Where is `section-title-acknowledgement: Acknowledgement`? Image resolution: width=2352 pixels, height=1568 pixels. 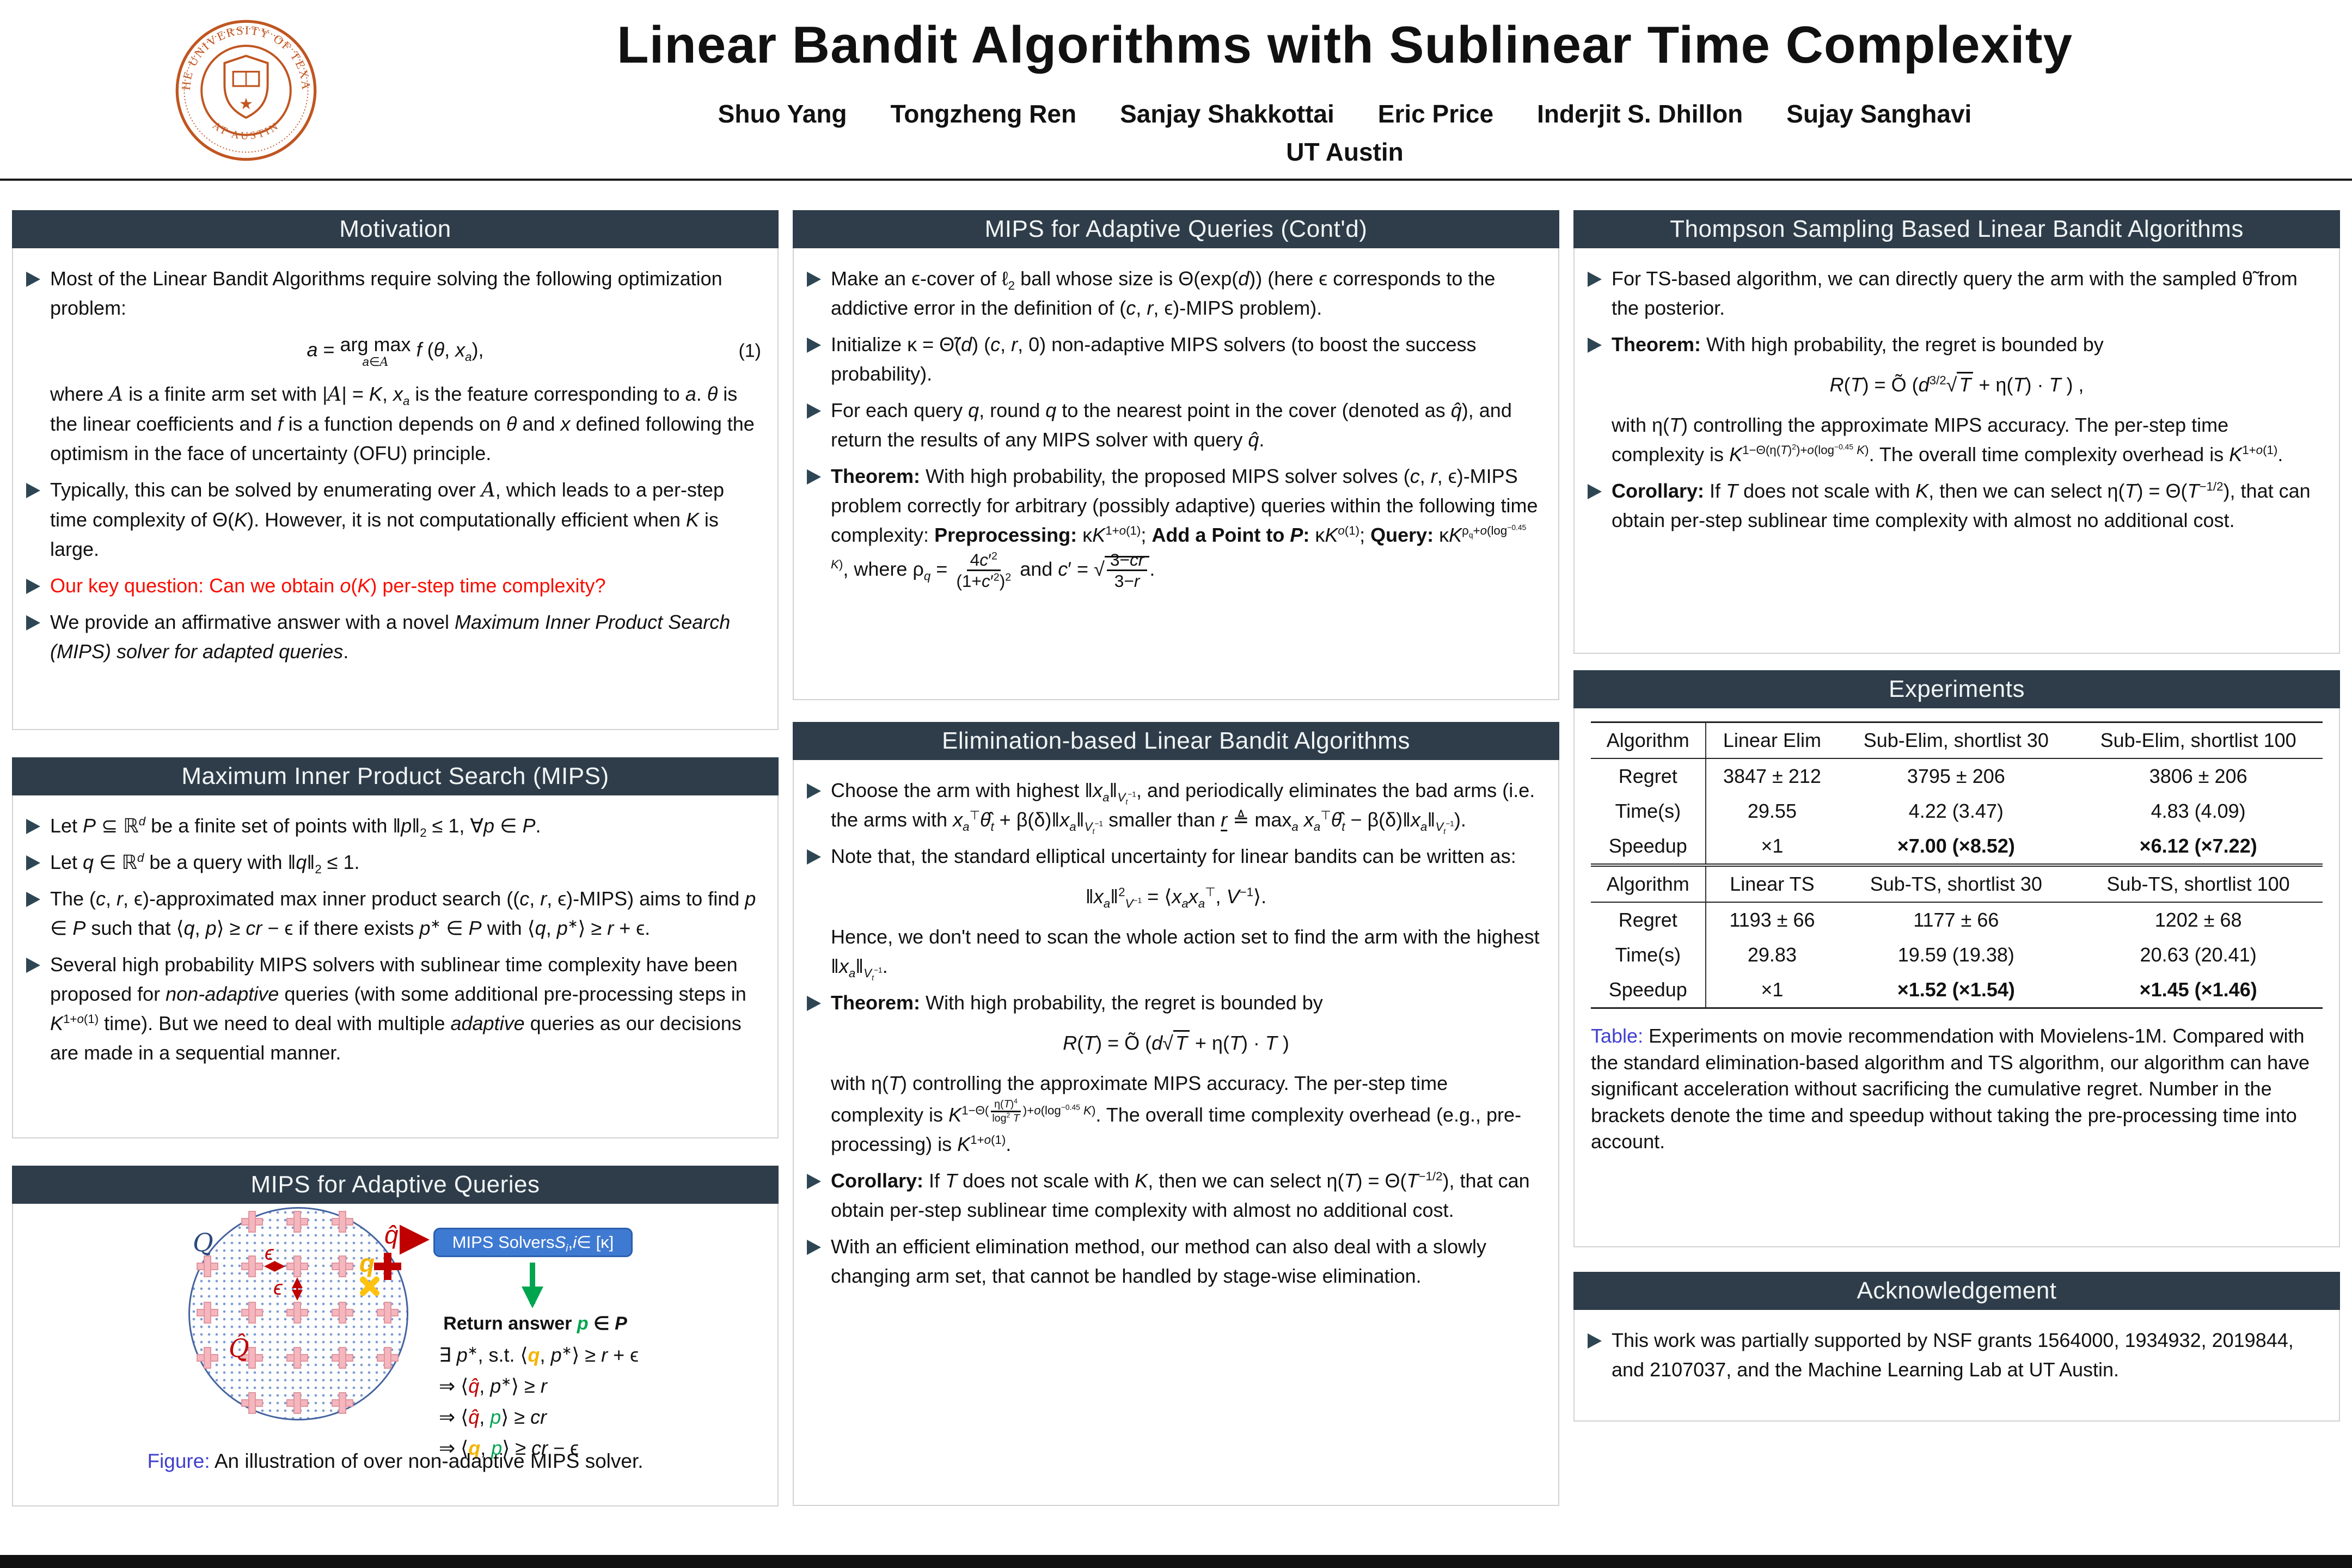
section-title-acknowledgement: Acknowledgement is located at coordinates (1956, 1291).